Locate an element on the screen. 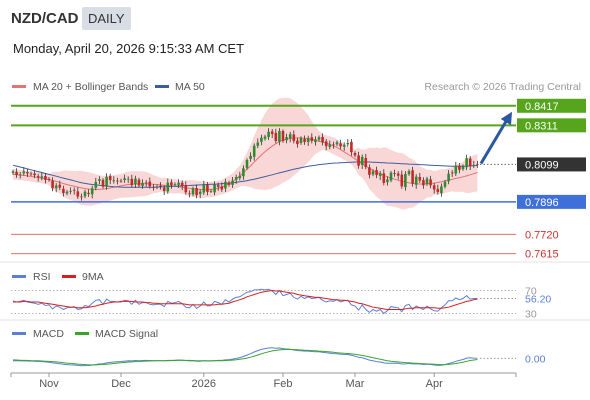 The height and width of the screenshot is (400, 590). legend-label-ma20: MA 20 + Bollinger Bands is located at coordinates (90, 87).